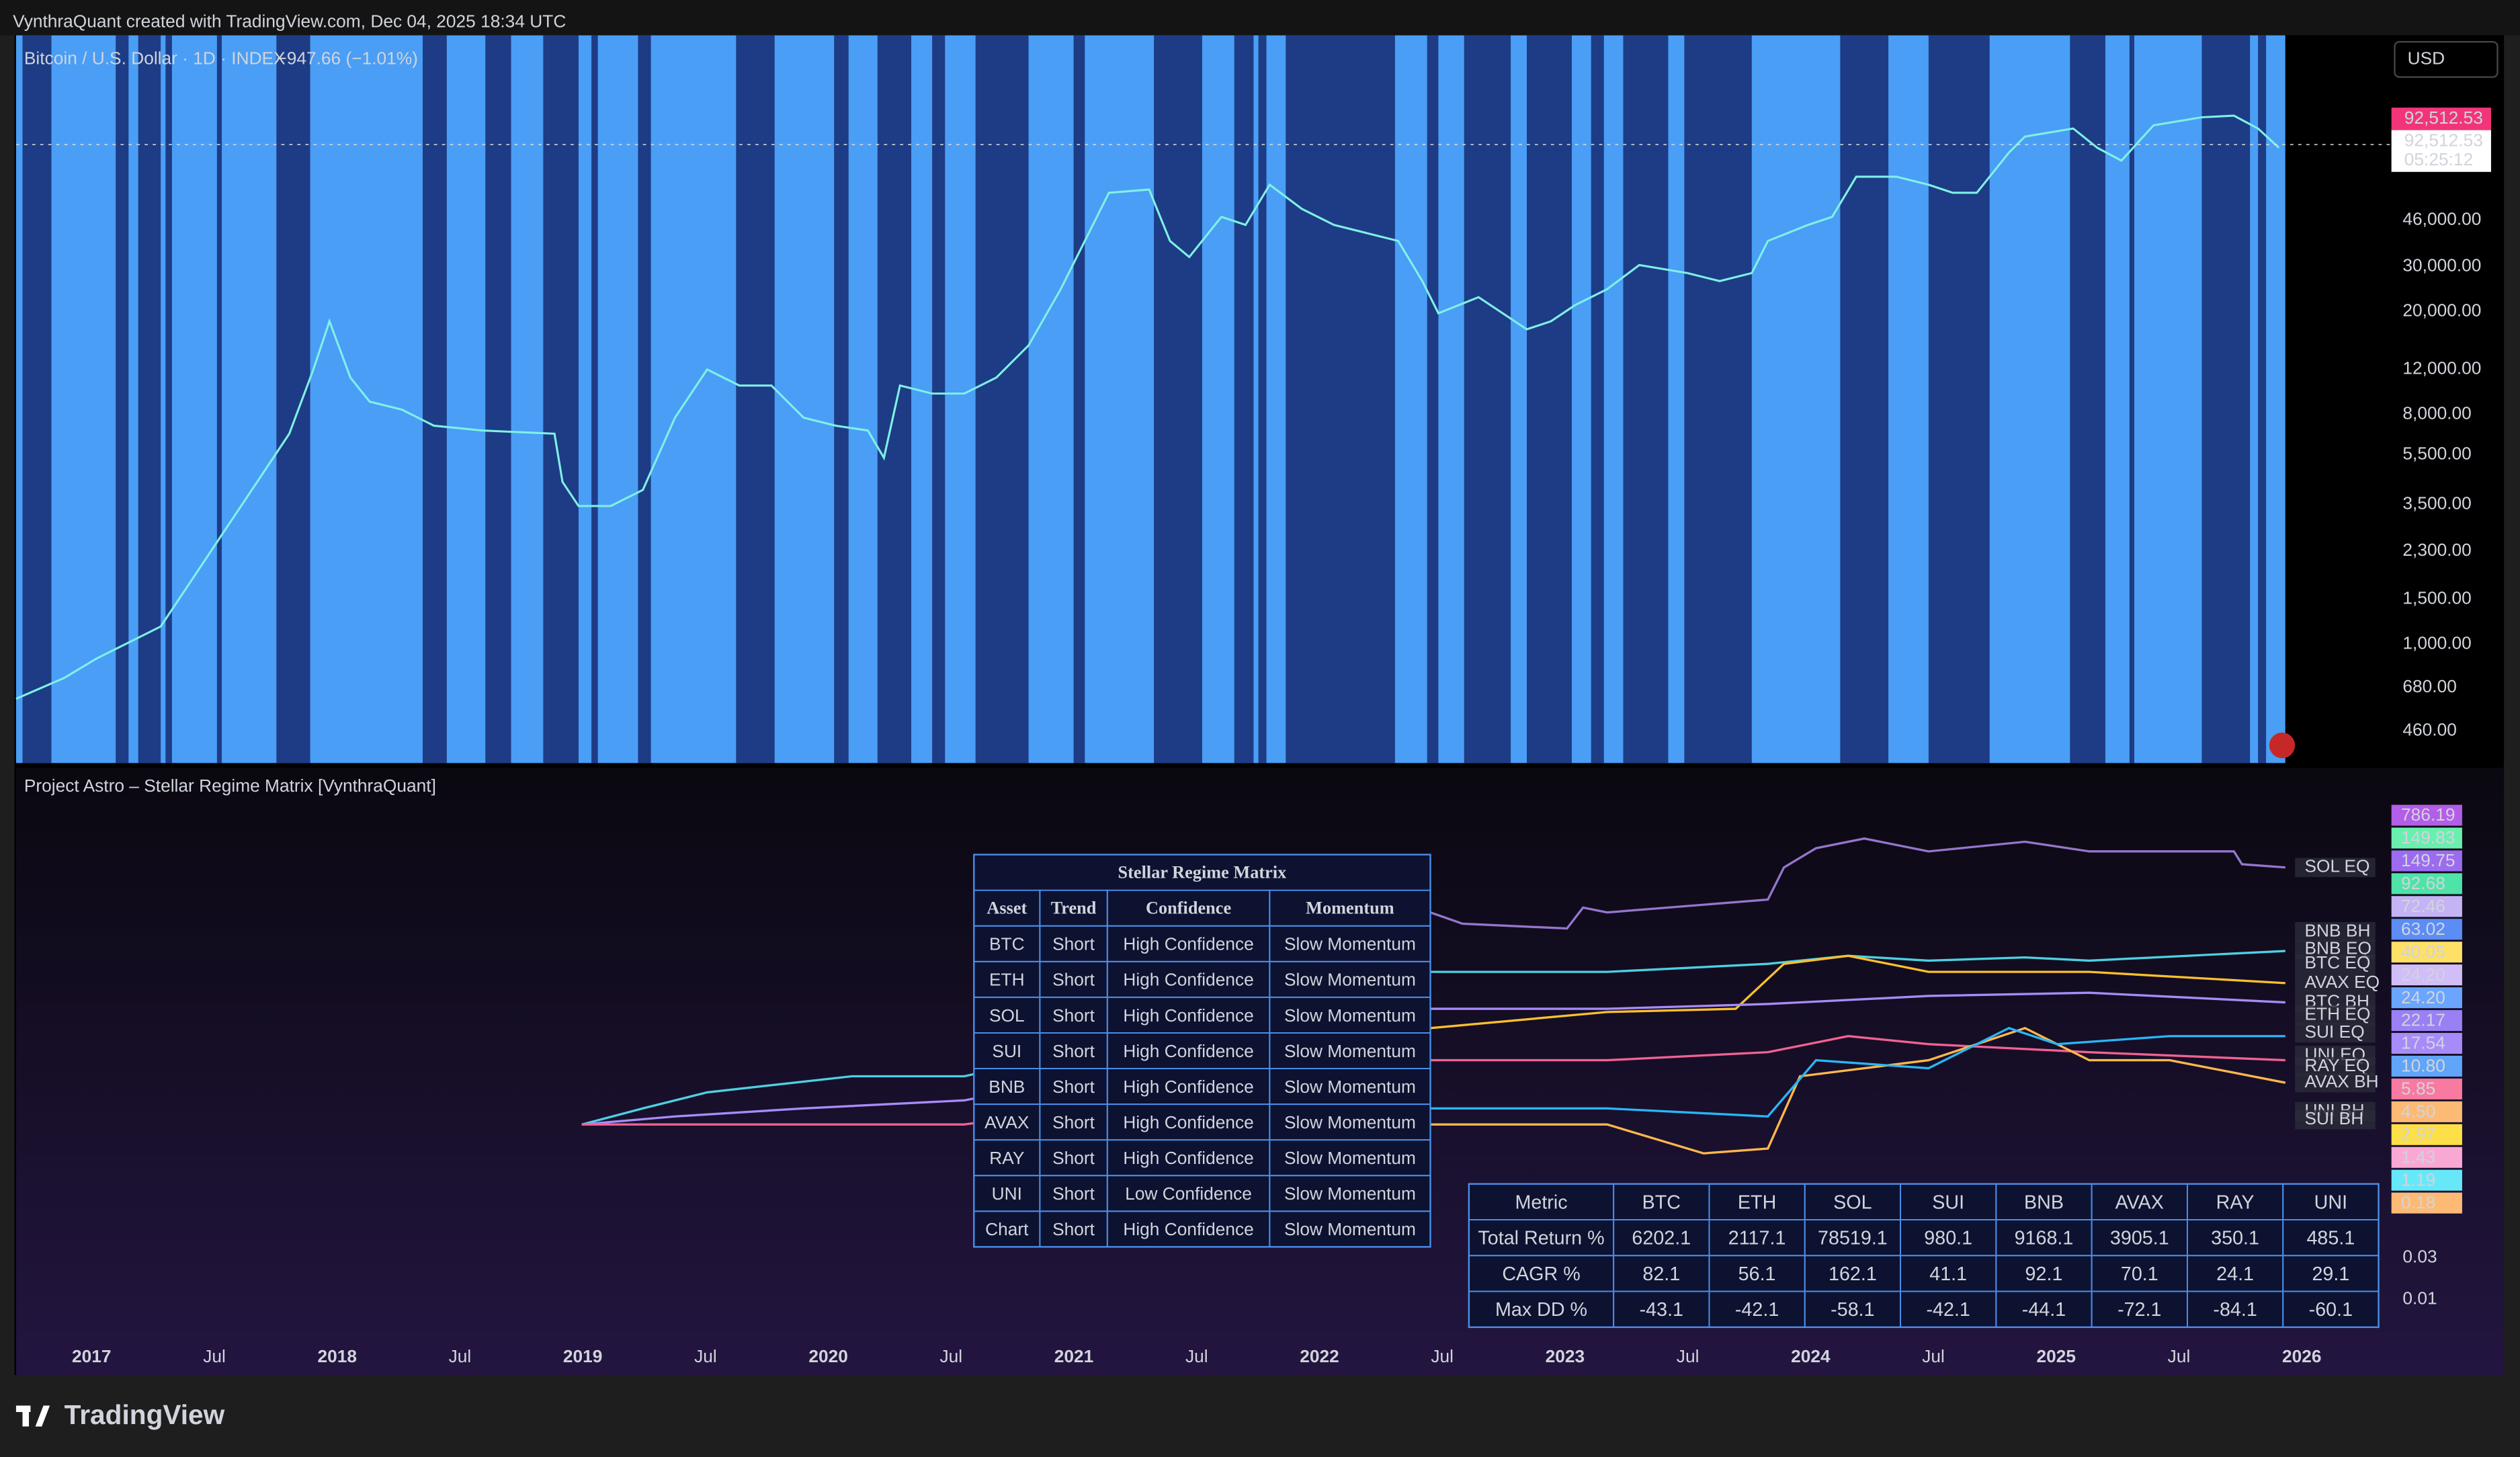  I want to click on table-text: UNI, so click(1007, 1193).